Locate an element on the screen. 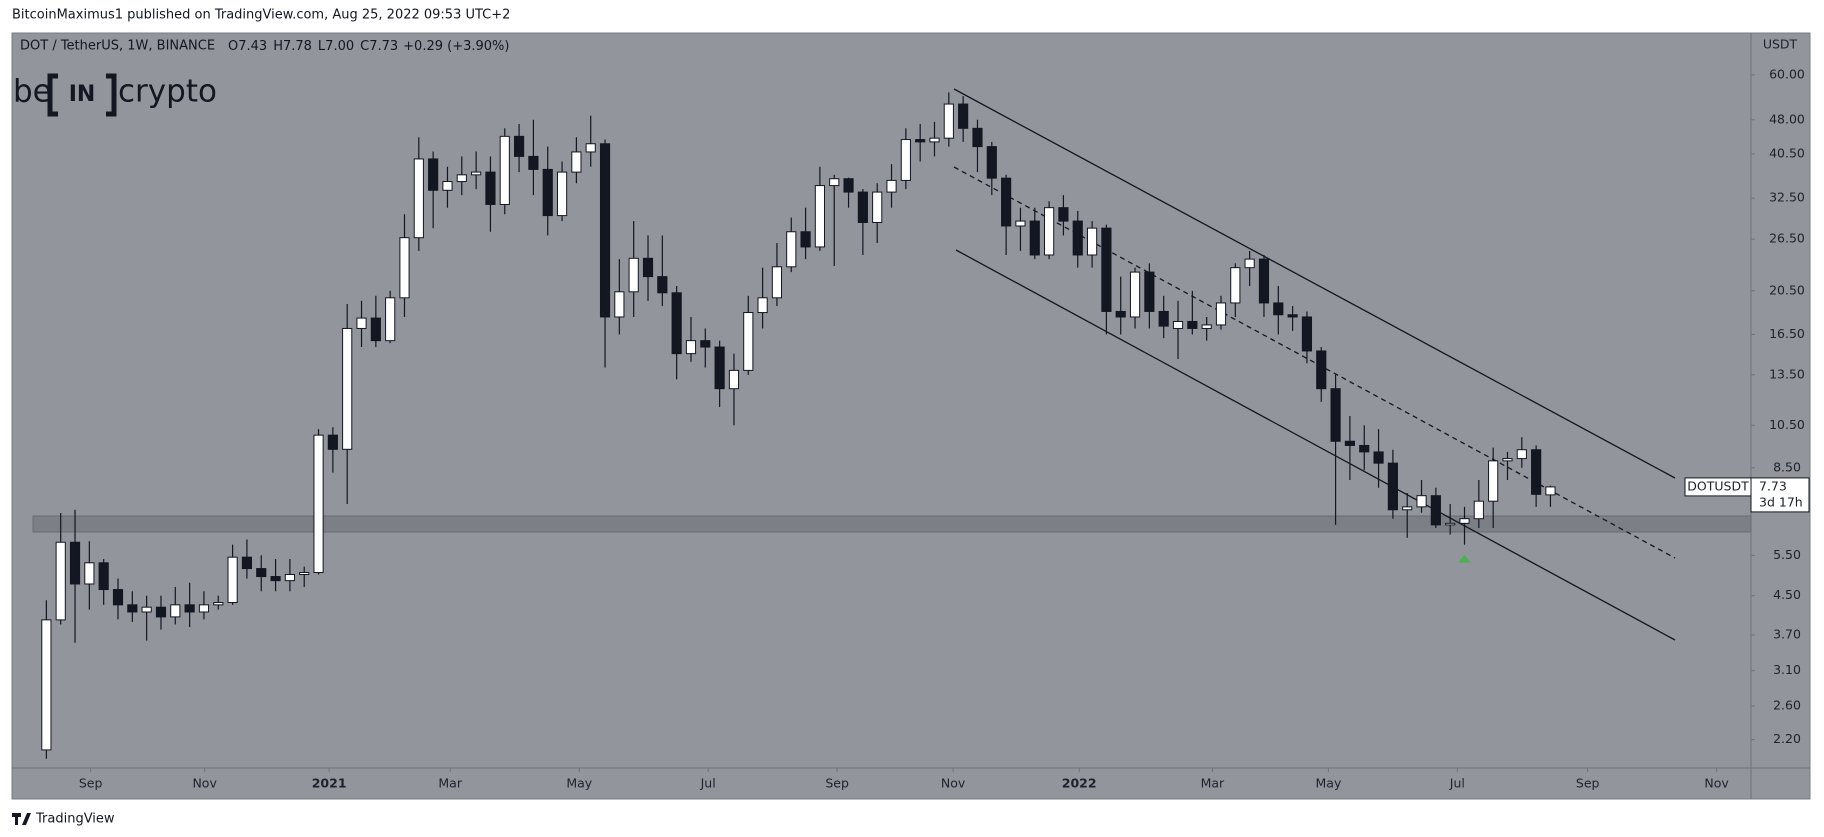 This screenshot has height=837, width=1824. y-tick-label: 48.00 is located at coordinates (1787, 118).